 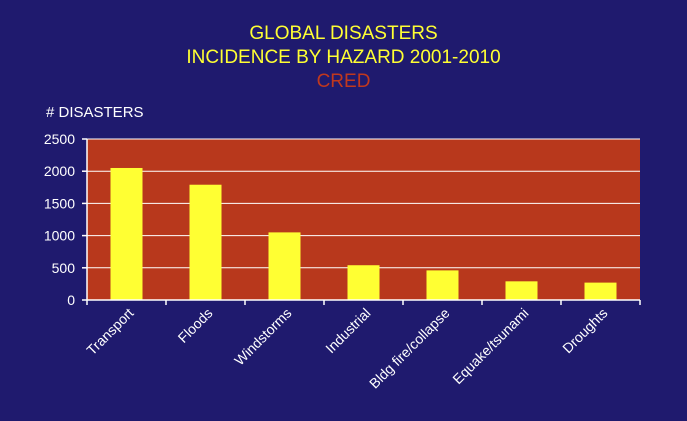 What do you see at coordinates (347, 330) in the screenshot?
I see `x-tick-label-3: Industrial` at bounding box center [347, 330].